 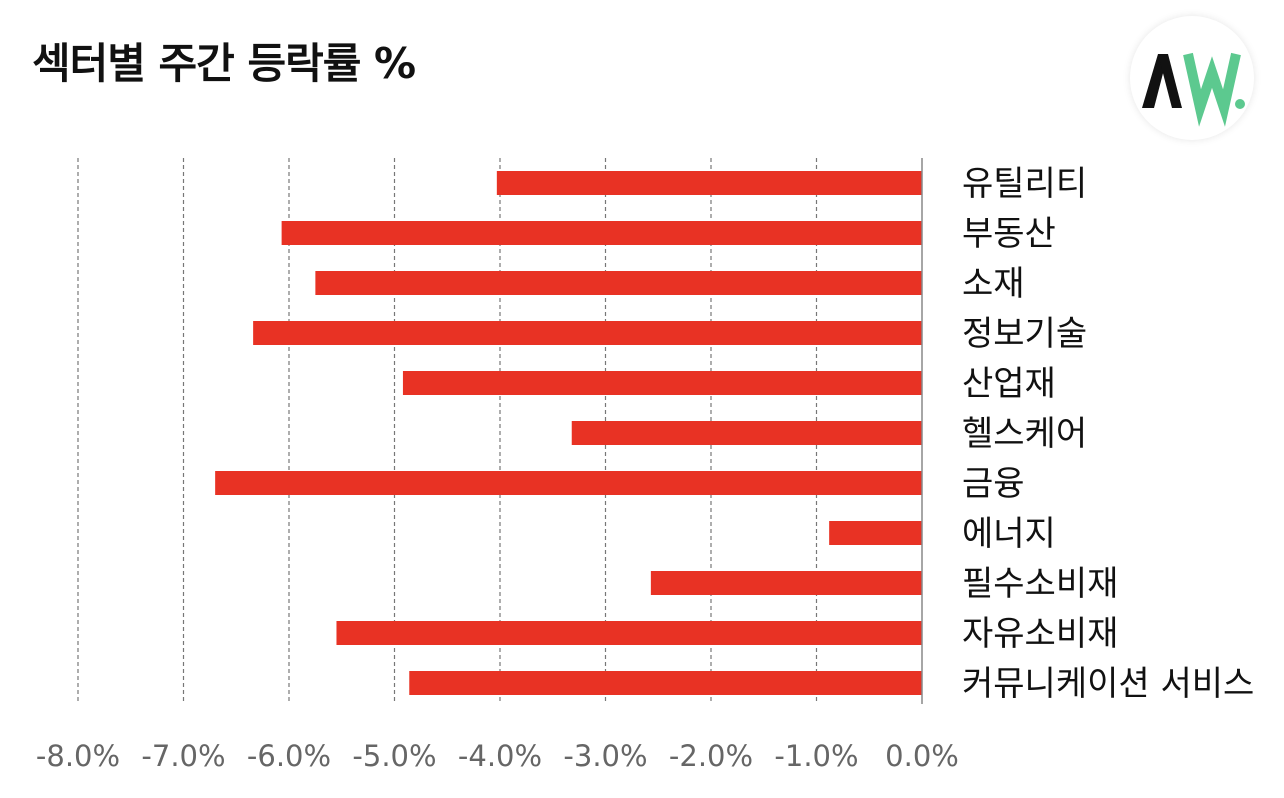 What do you see at coordinates (500, 756) in the screenshot?
I see `x-tick-label: -4.0%` at bounding box center [500, 756].